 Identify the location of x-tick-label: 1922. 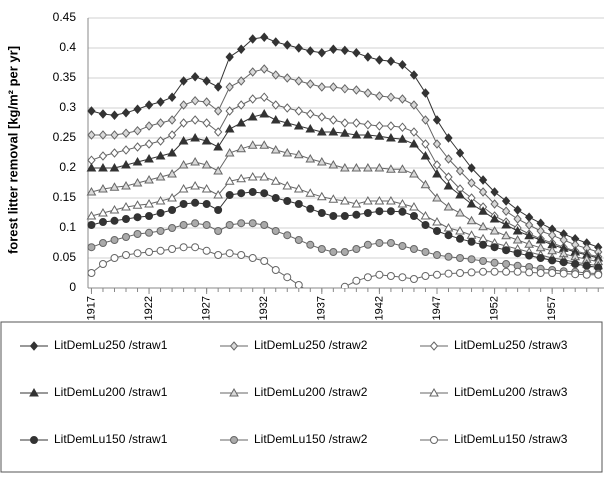
(149, 308).